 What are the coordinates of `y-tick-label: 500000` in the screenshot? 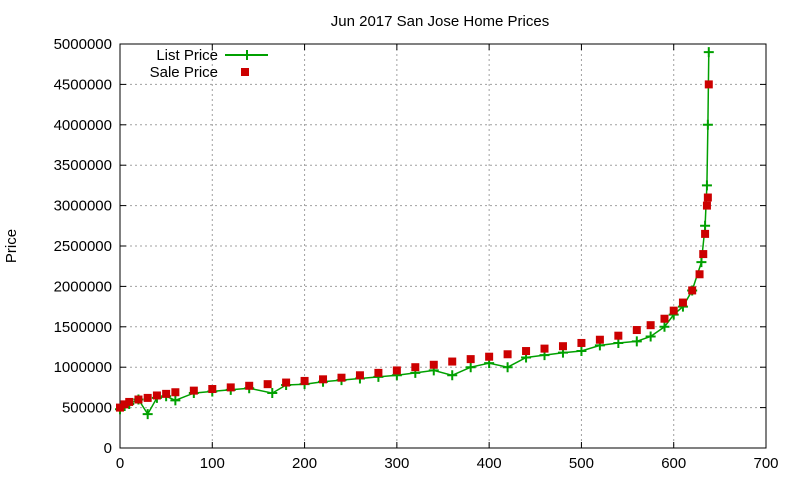 It's located at (87, 408).